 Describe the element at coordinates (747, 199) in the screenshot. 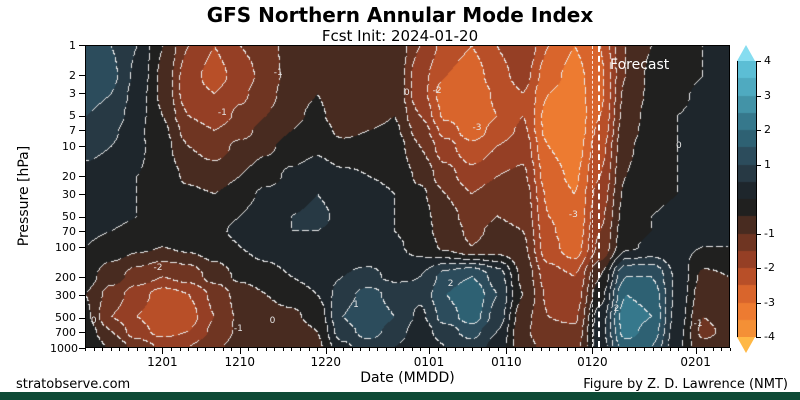

I see `colorbar-canvas` at that location.